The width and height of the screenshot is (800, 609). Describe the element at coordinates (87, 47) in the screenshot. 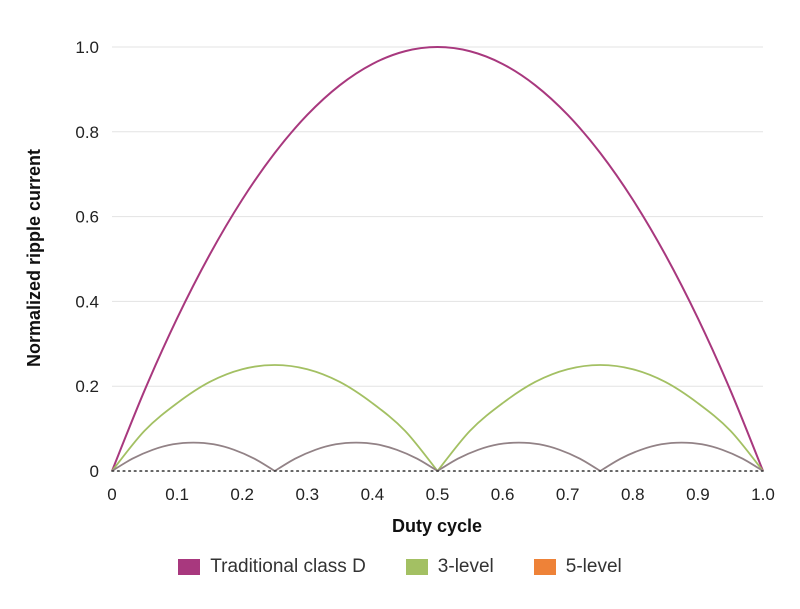

I see `y-tick-label: 1.0` at that location.